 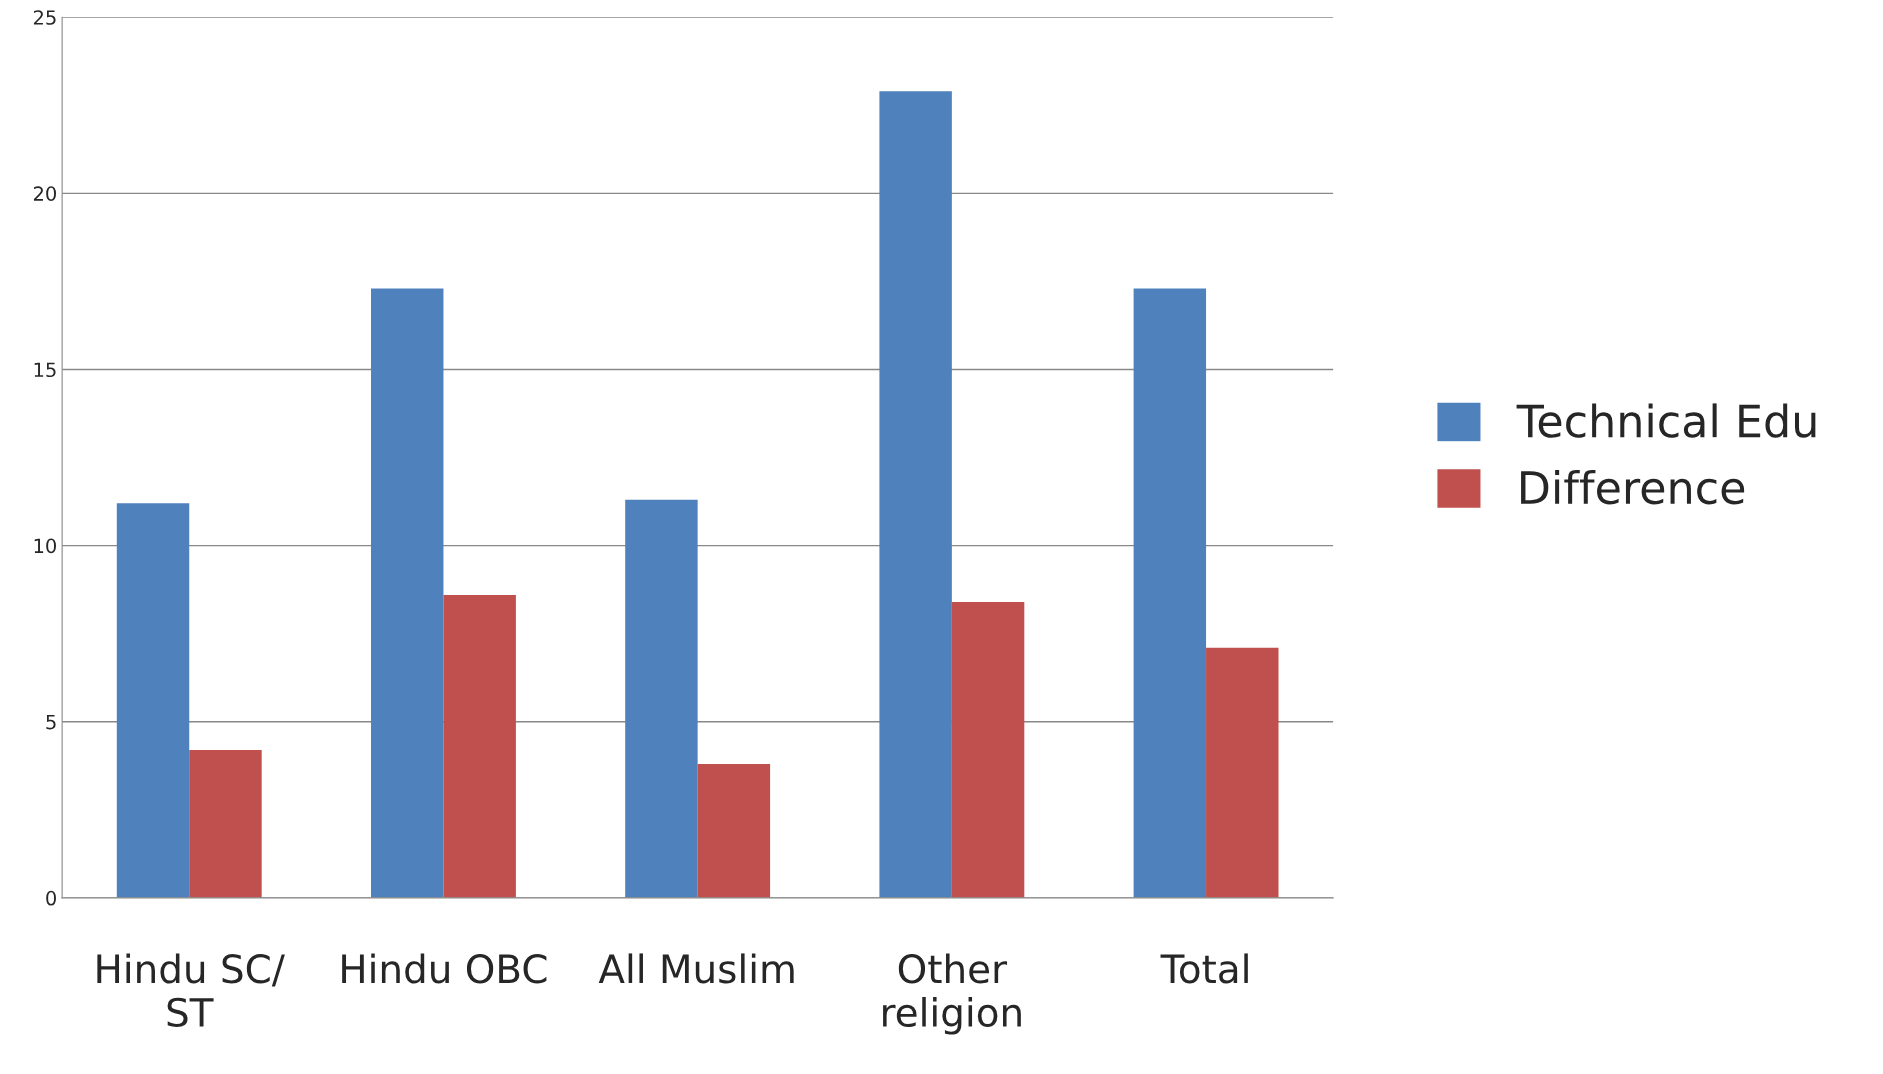 I want to click on y-tick-label: 15, so click(x=45, y=370).